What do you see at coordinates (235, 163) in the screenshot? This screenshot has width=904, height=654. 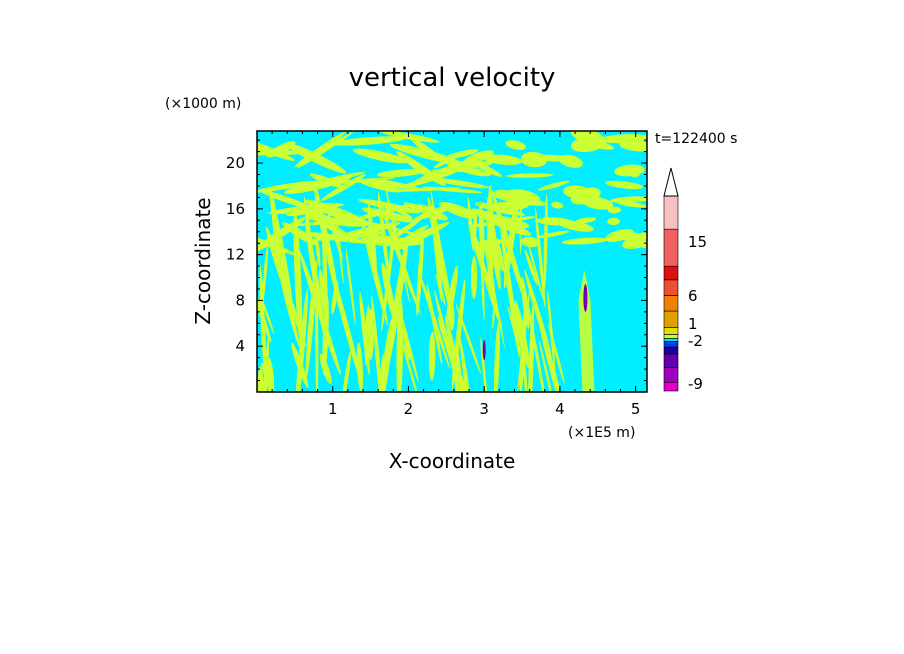 I see `y-tick-label: 20` at bounding box center [235, 163].